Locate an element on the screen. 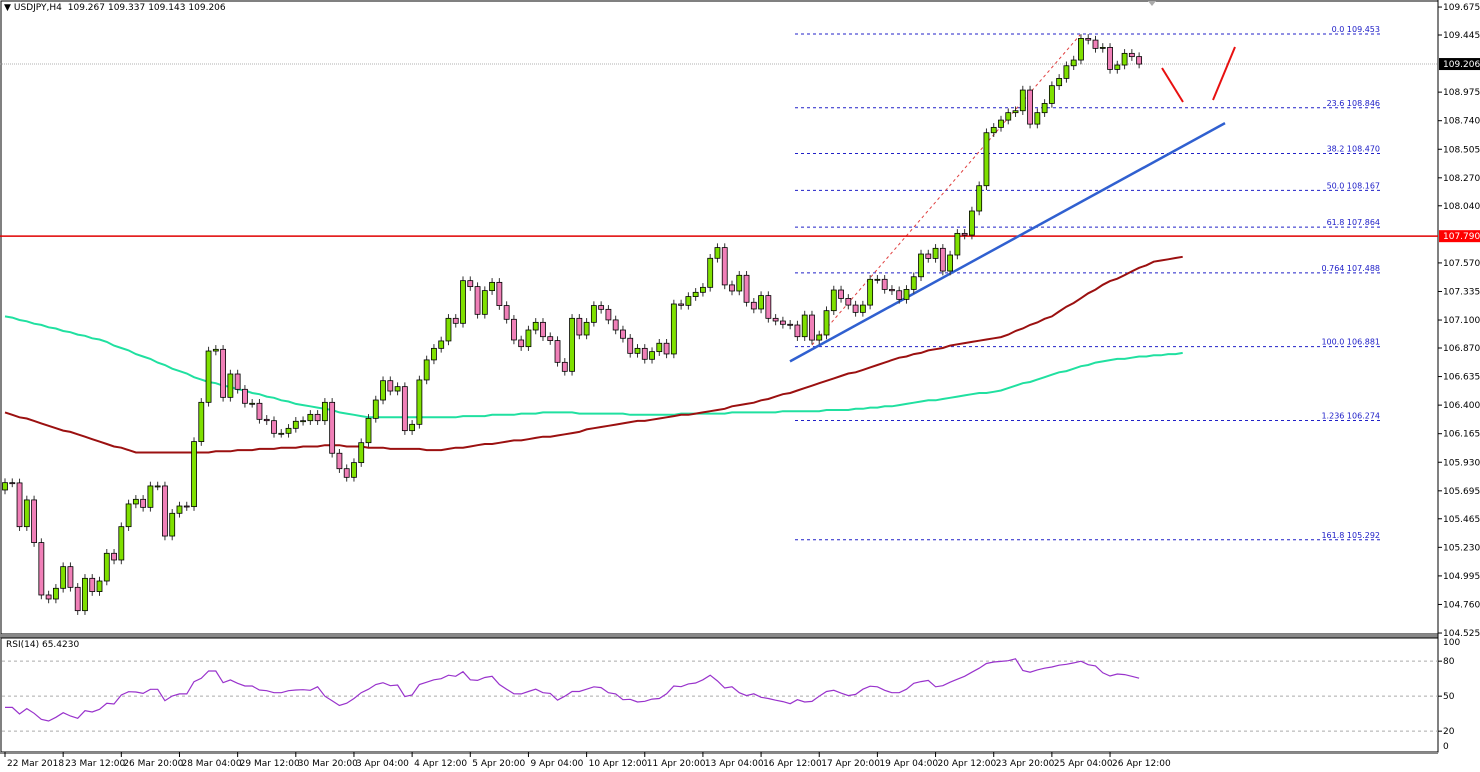 This screenshot has width=1480, height=772. collapse-triangle-icon: ▼ is located at coordinates (7, 8).